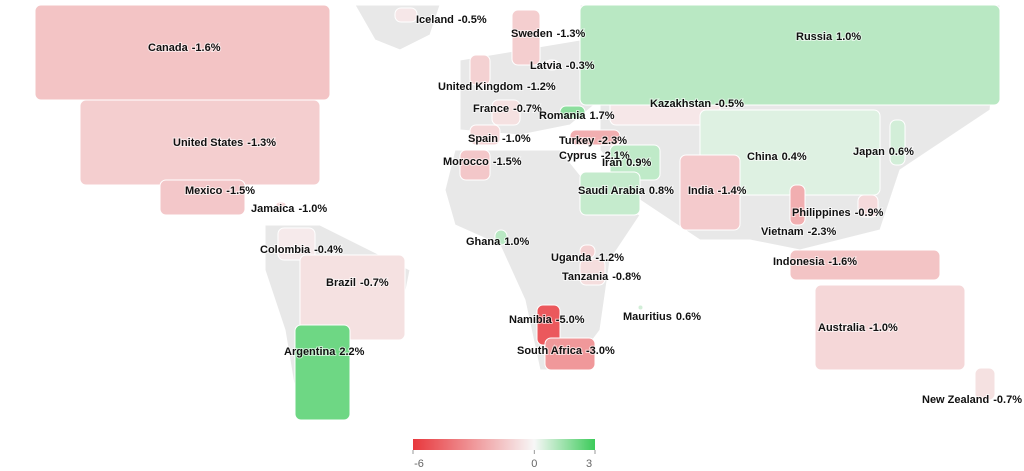 The image size is (1024, 471). What do you see at coordinates (732, 191) in the screenshot?
I see `country-value: -1.4%` at bounding box center [732, 191].